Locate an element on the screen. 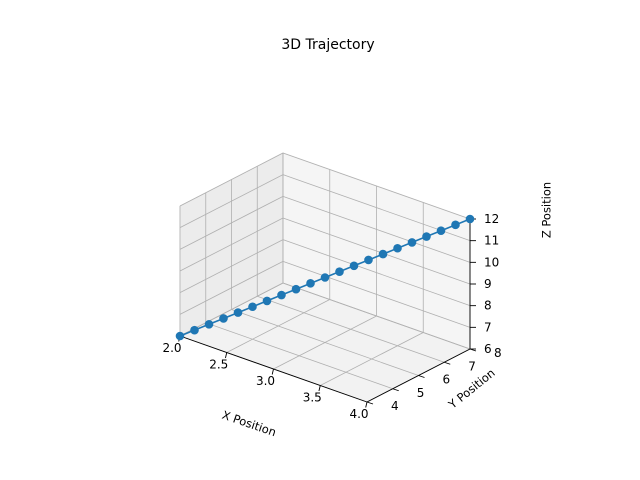  y-tick-label: 6 is located at coordinates (447, 380).